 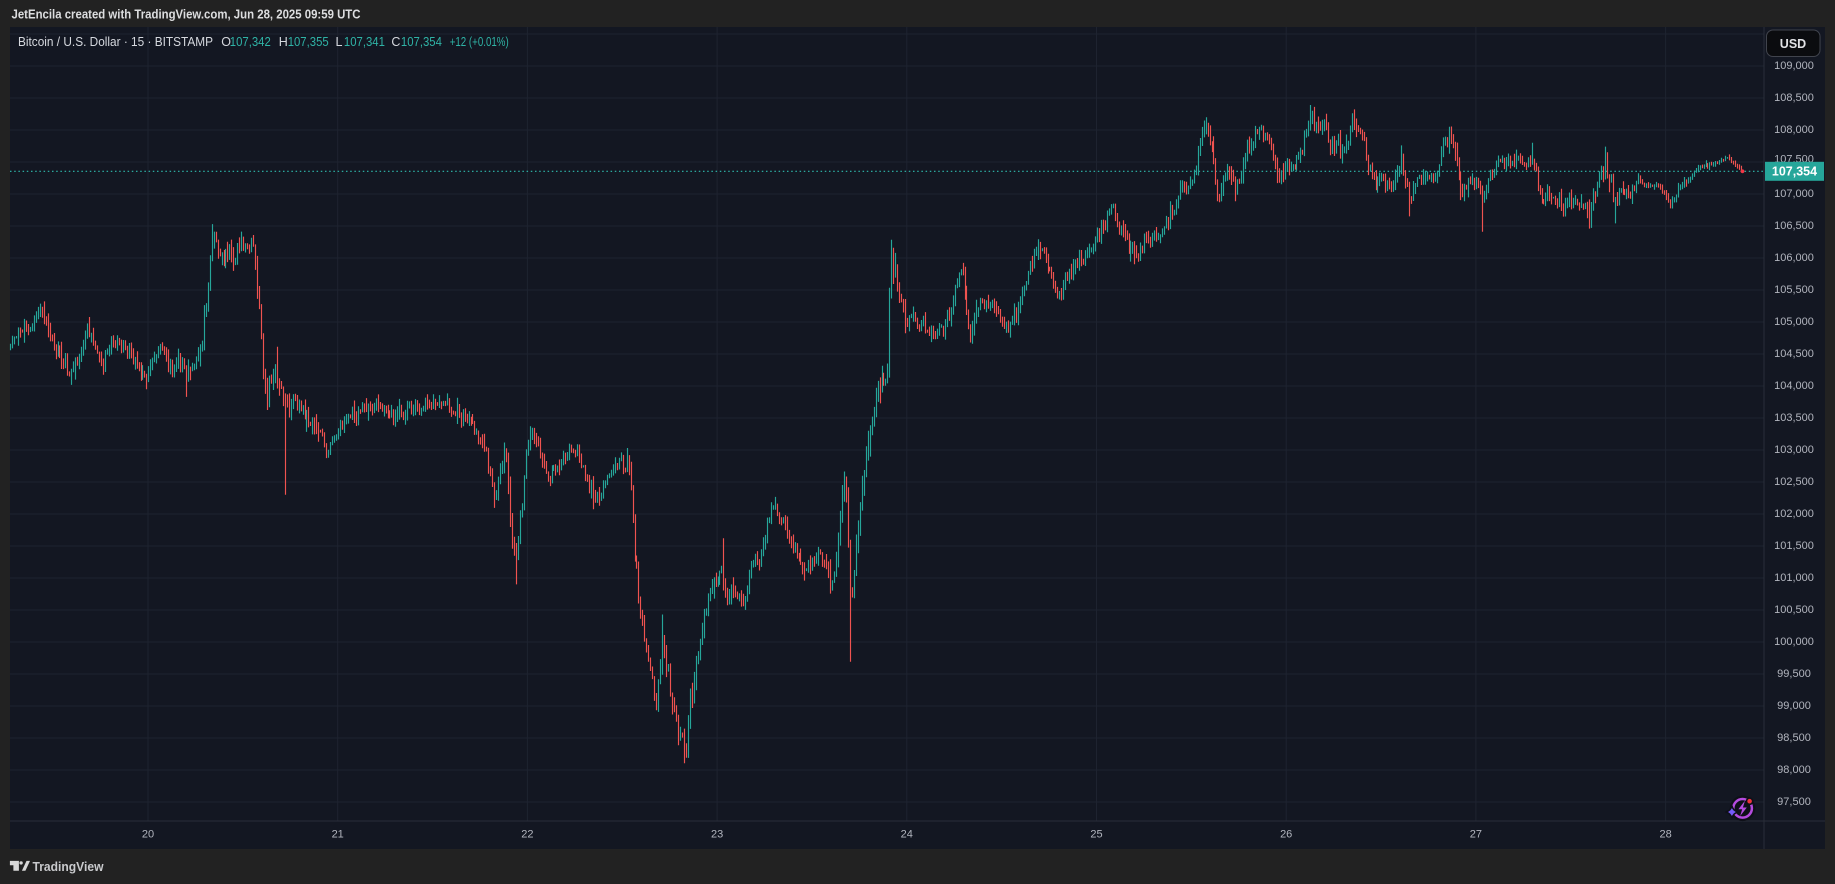 What do you see at coordinates (1794, 290) in the screenshot?
I see `svg-text: 105,500` at bounding box center [1794, 290].